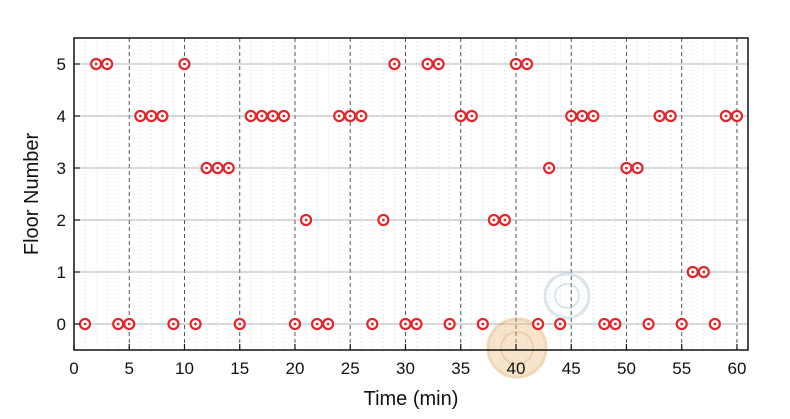 The height and width of the screenshot is (419, 790). What do you see at coordinates (61, 220) in the screenshot?
I see `y-tick-label: 2` at bounding box center [61, 220].